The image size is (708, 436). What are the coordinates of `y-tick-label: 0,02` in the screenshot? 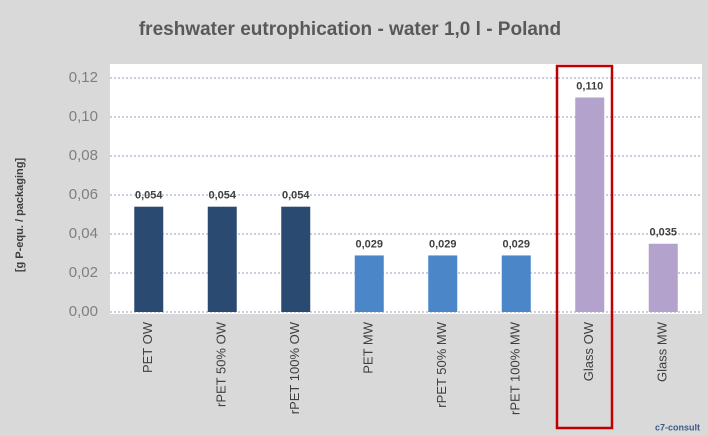 It's located at (83, 272).